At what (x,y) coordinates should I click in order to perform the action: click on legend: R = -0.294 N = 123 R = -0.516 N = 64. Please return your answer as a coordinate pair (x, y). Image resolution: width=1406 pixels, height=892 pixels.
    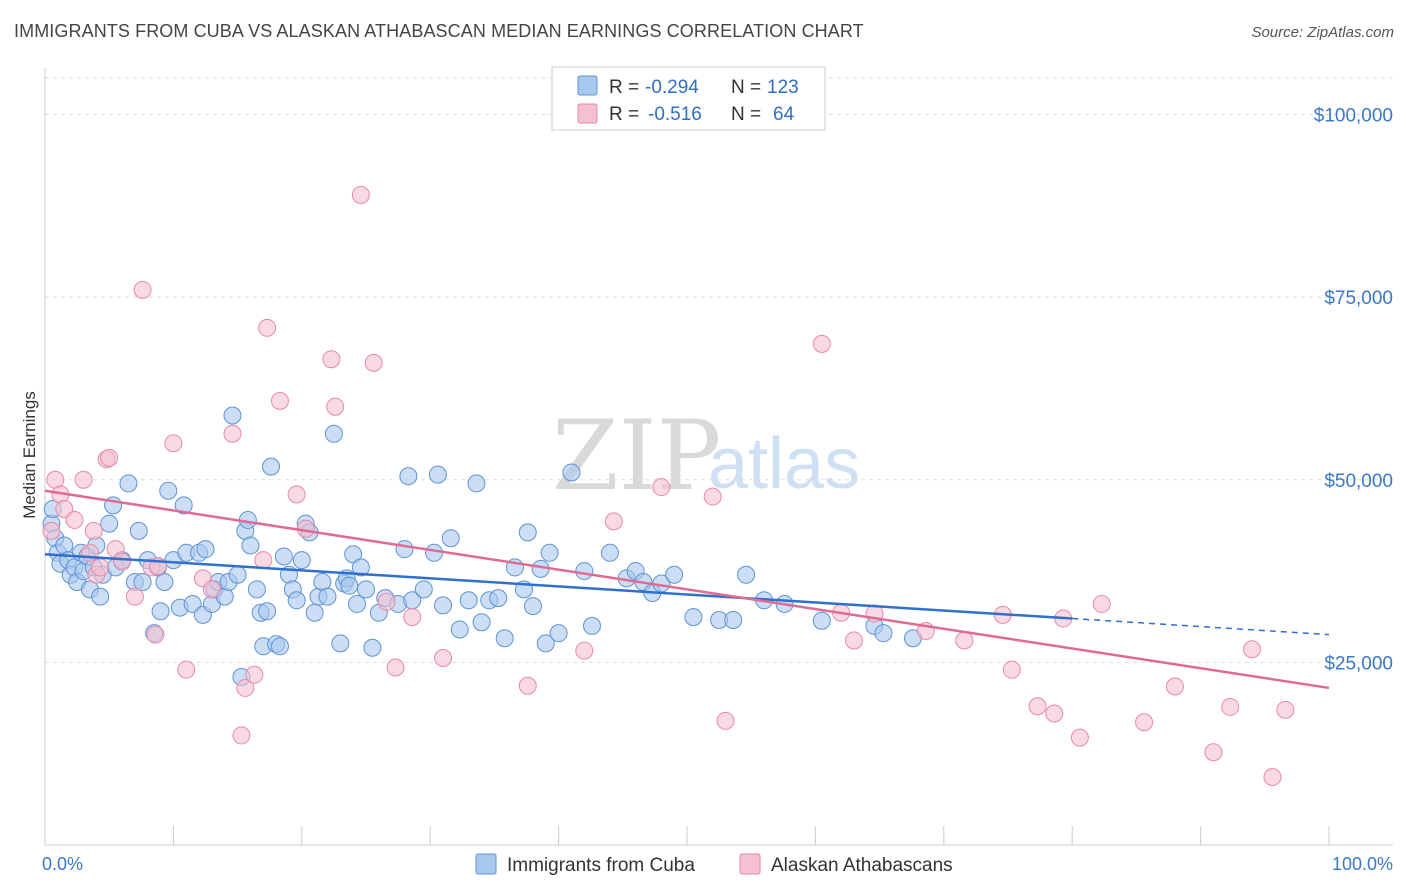
    Looking at the image, I should click on (688, 98).